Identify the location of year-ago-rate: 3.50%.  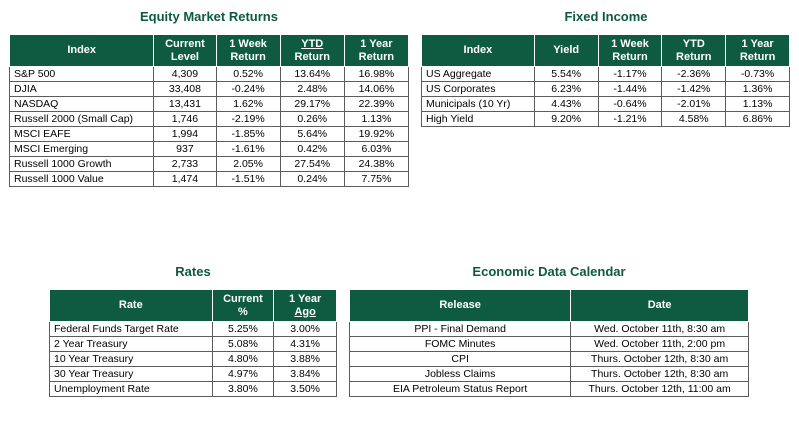
(305, 389).